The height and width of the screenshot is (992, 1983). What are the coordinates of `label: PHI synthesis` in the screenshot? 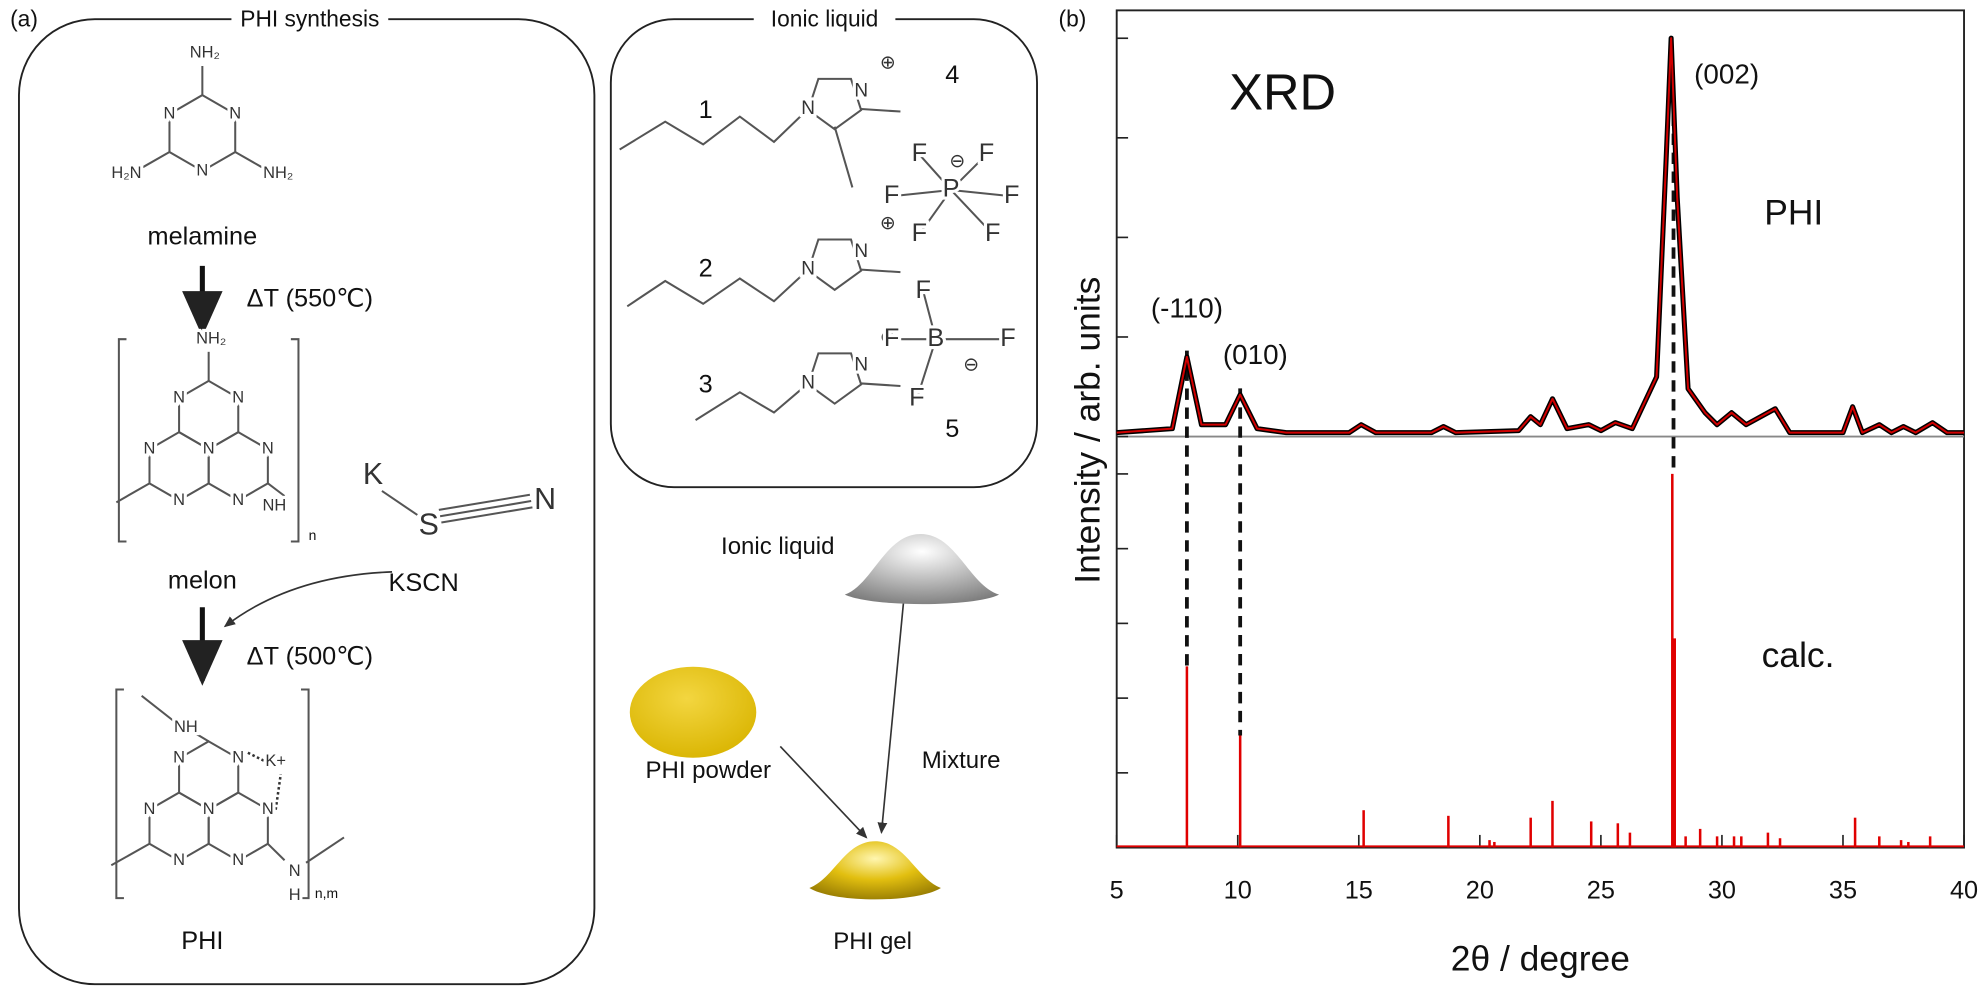 It's located at (309, 19).